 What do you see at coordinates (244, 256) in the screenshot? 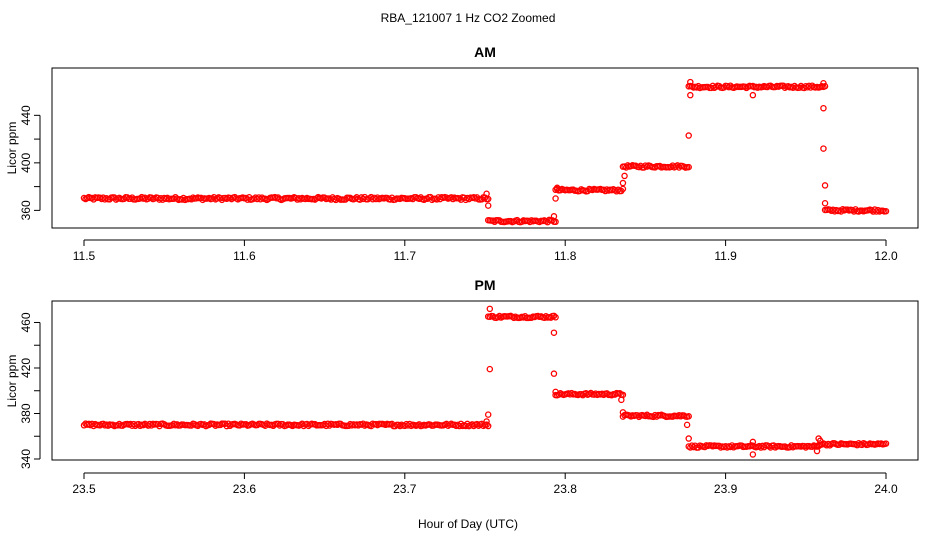
I see `am-x-tick-label: 11.6` at bounding box center [244, 256].